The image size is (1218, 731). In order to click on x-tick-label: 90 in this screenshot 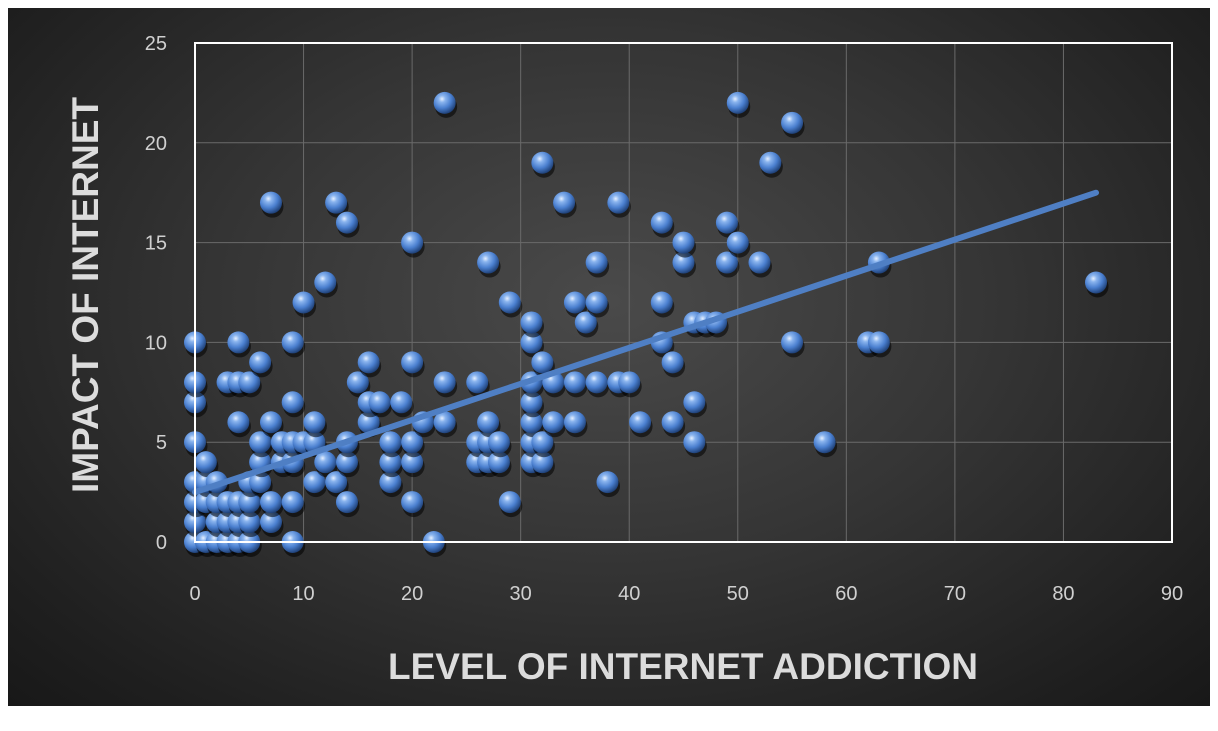, I will do `click(1172, 594)`.